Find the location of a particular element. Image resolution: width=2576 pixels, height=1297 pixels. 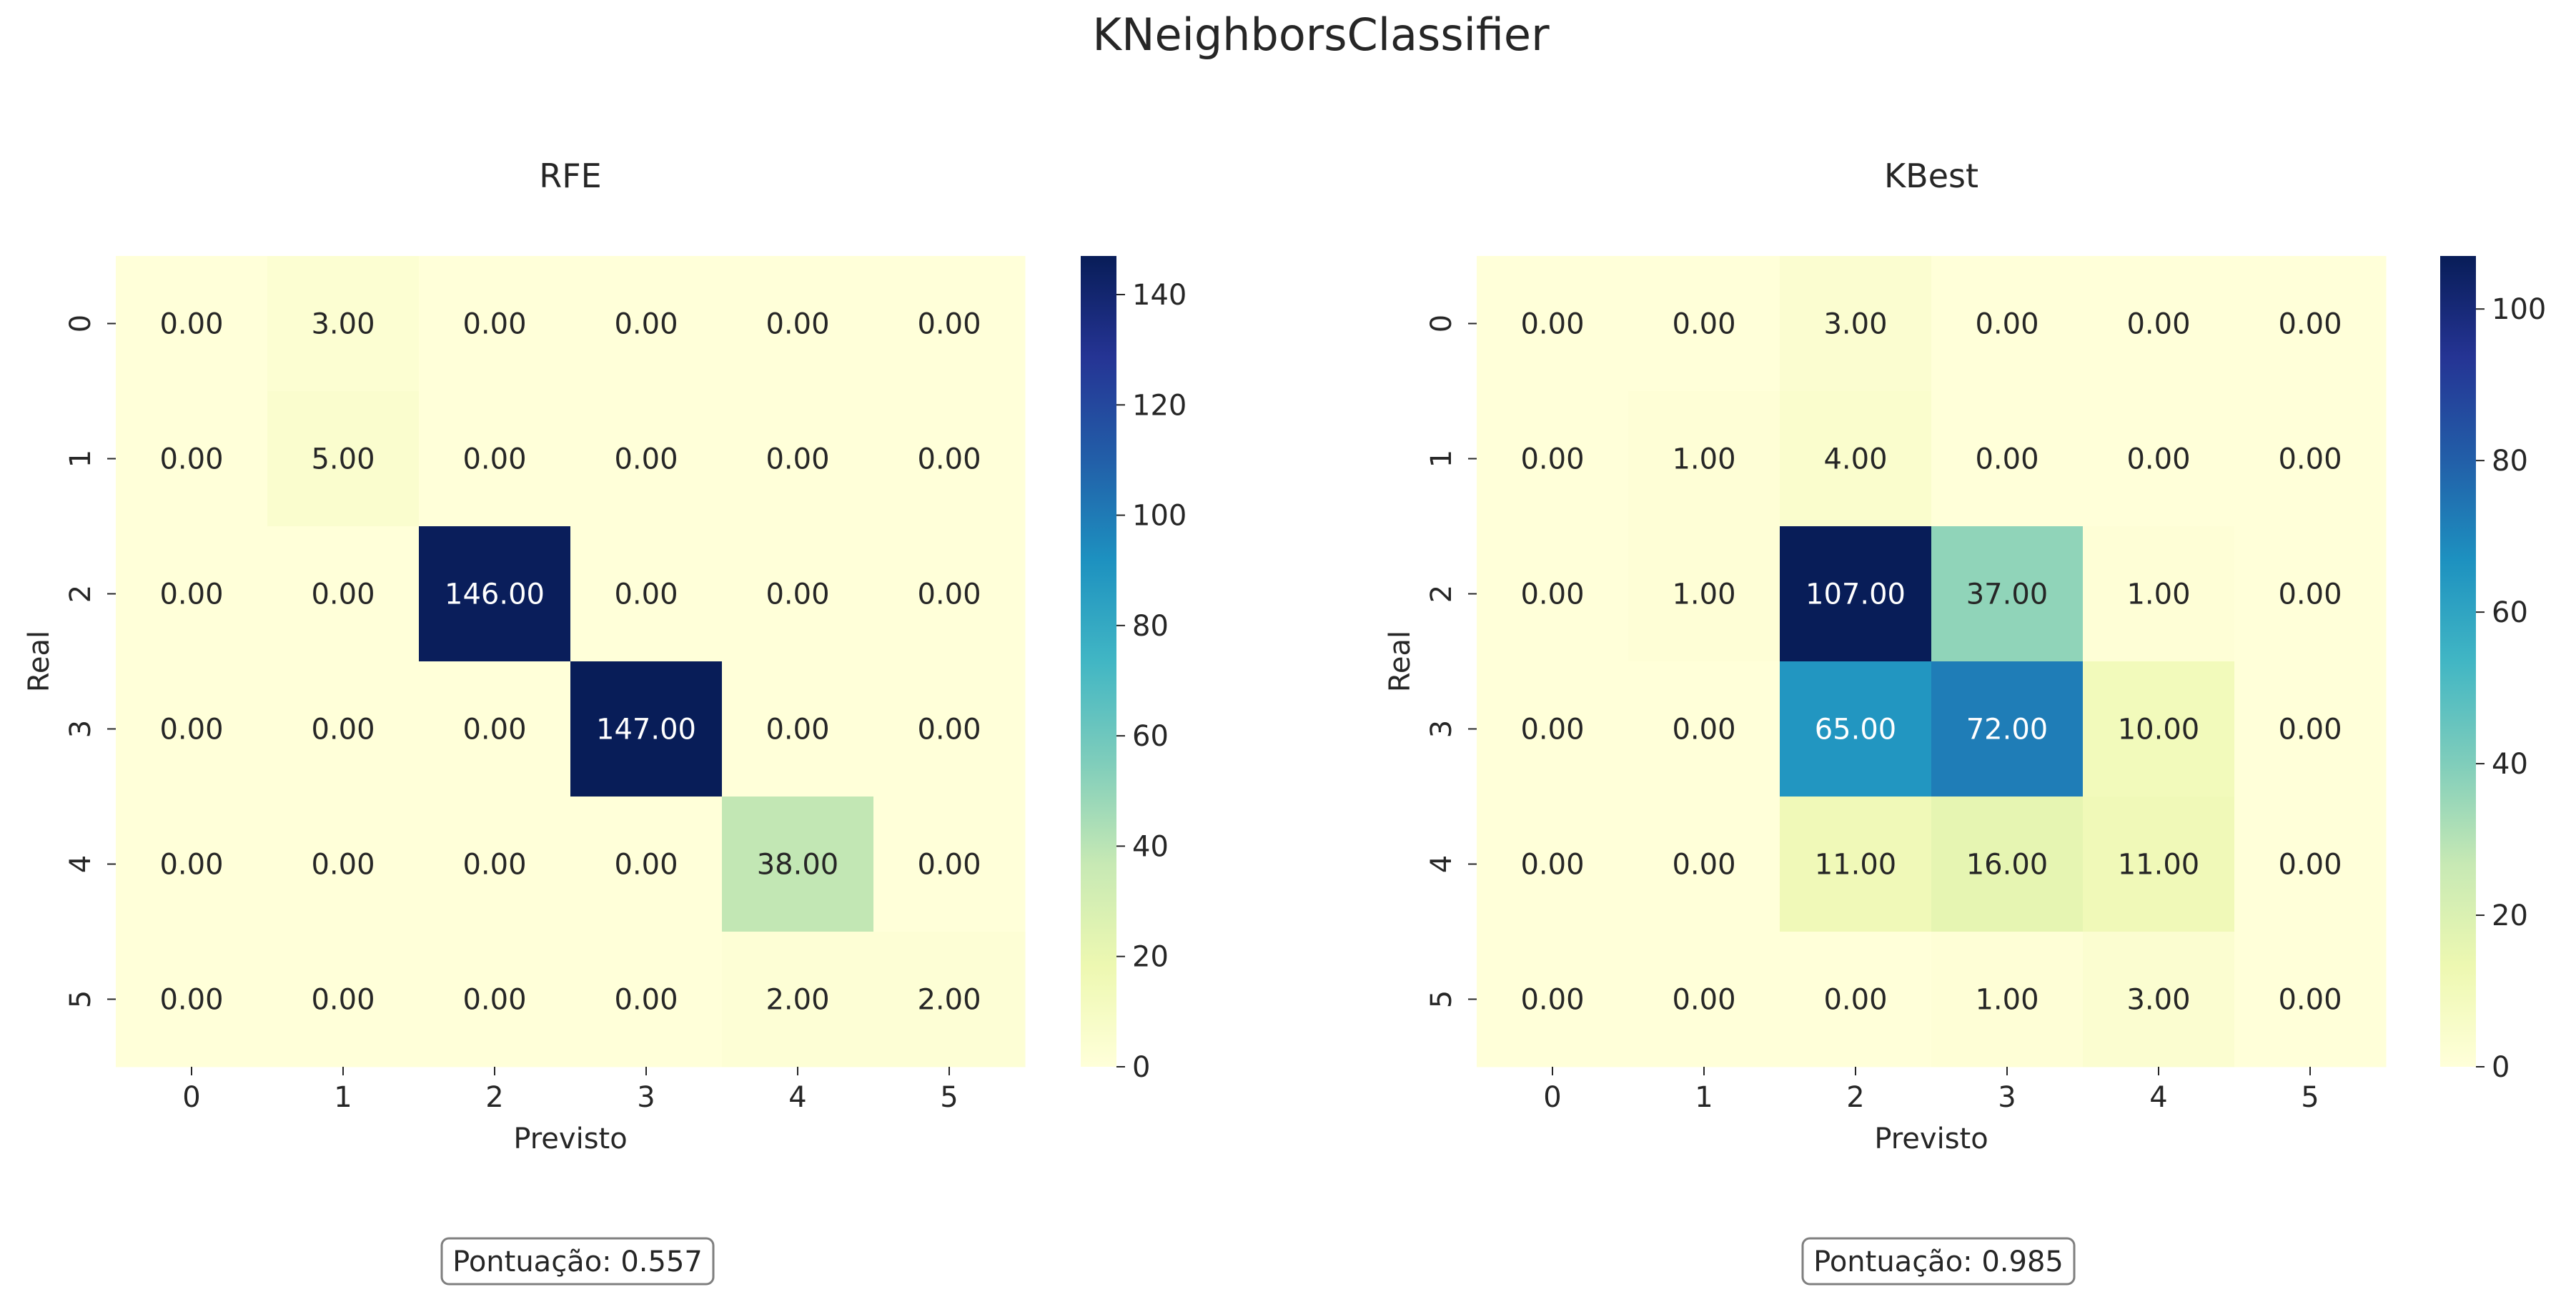

cell-annotation: 147.00 is located at coordinates (646, 730).